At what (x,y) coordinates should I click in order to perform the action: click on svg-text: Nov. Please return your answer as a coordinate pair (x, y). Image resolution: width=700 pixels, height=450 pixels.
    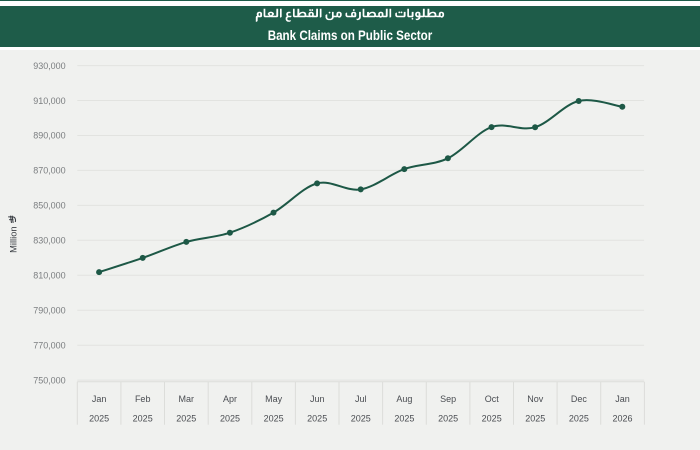
    Looking at the image, I should click on (535, 399).